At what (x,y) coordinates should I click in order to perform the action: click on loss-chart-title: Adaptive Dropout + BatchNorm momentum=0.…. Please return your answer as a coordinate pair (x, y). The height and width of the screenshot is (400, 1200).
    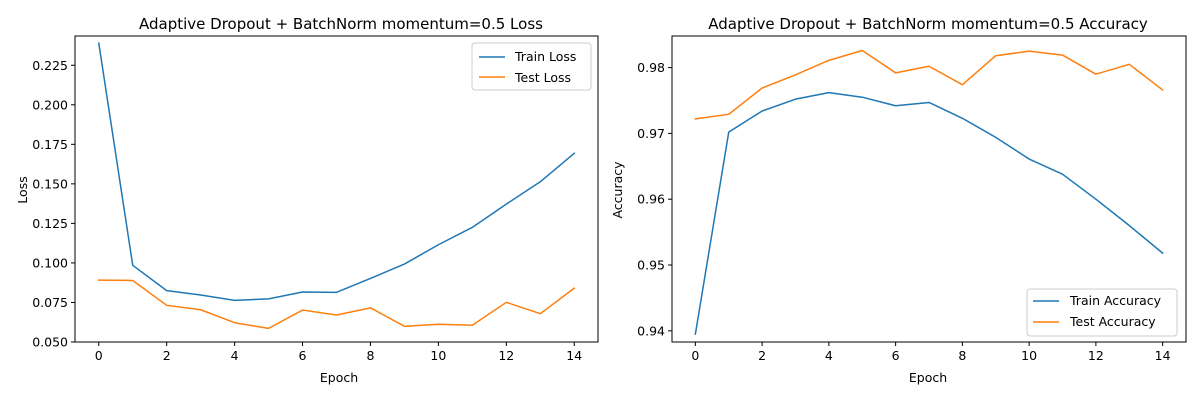
    Looking at the image, I should click on (341, 24).